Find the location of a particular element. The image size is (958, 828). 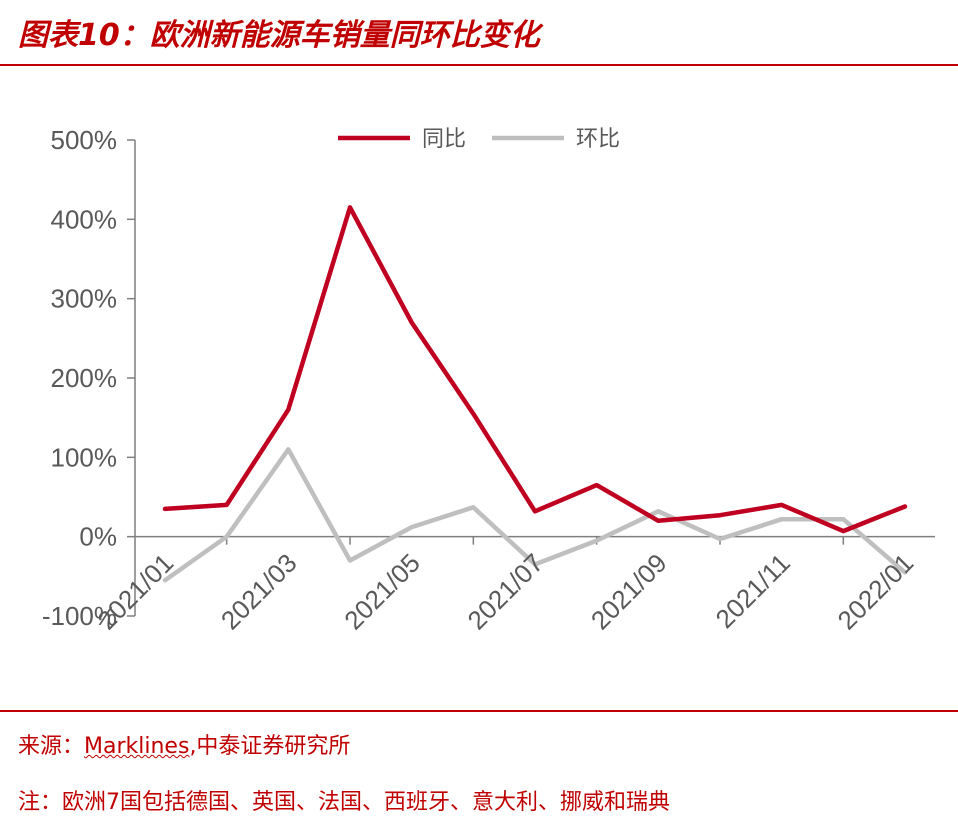

y-tick-label: 500% is located at coordinates (84, 140).